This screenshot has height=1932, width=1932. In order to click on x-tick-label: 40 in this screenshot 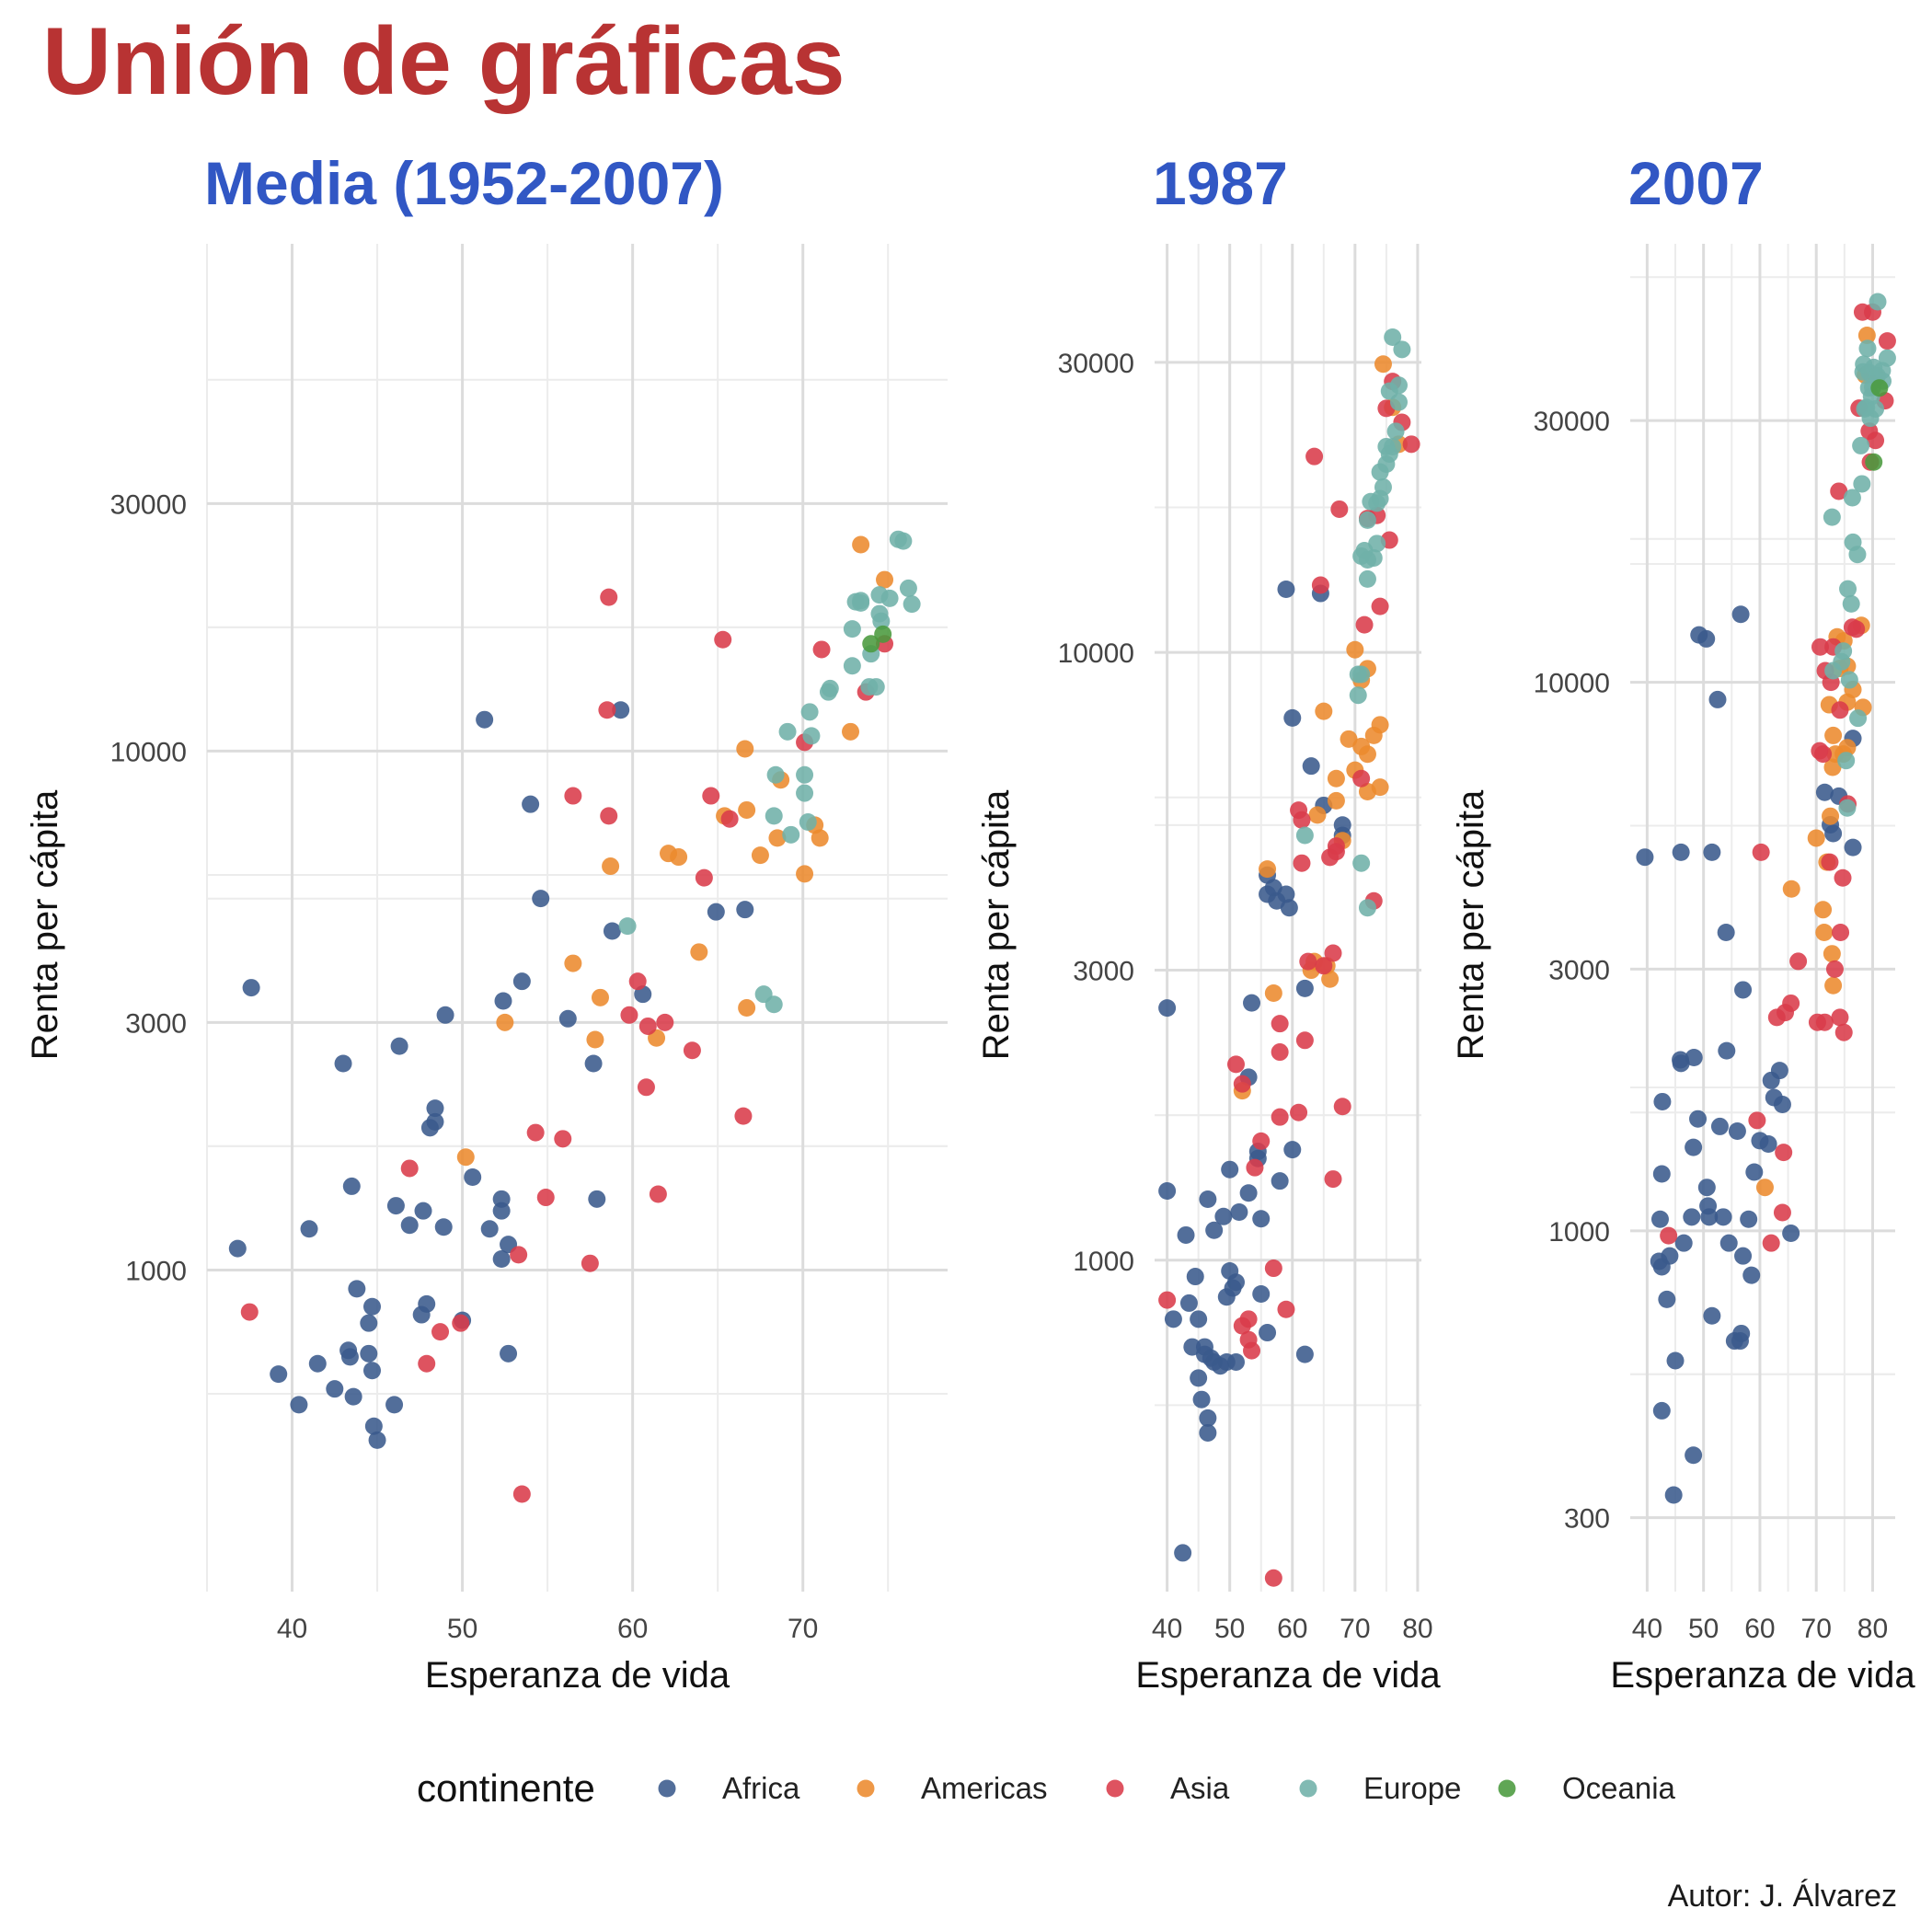, I will do `click(1167, 1629)`.